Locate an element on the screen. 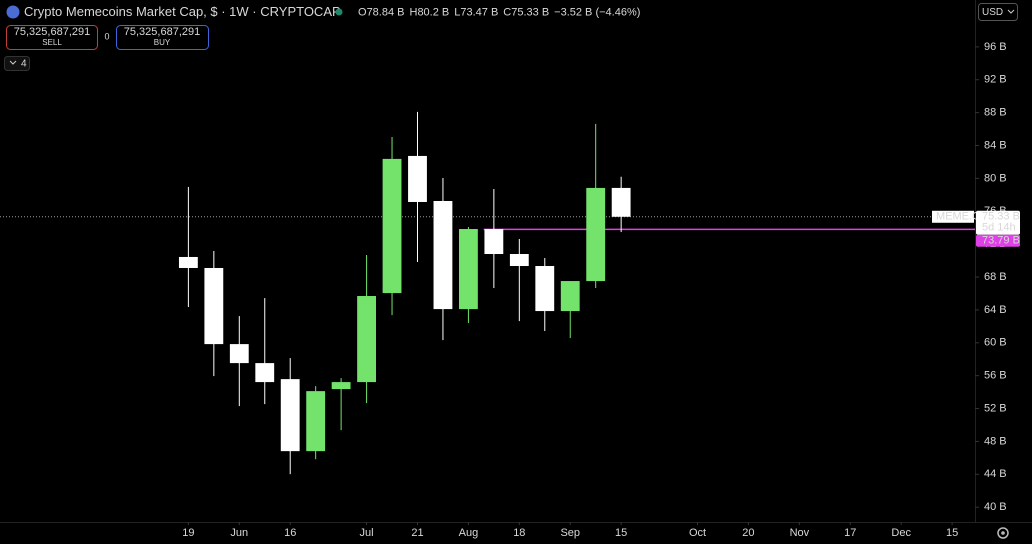 The width and height of the screenshot is (1032, 544). spread: 0 is located at coordinates (106, 36).